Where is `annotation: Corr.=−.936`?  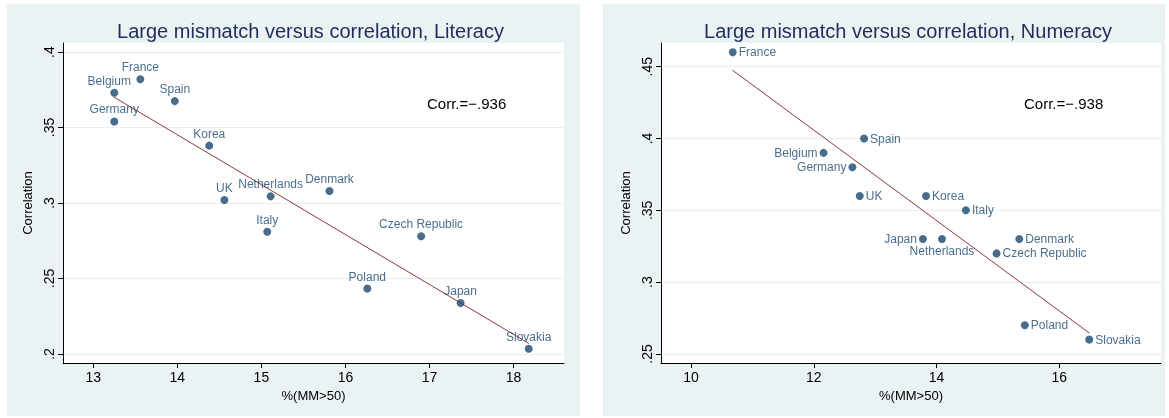
annotation: Corr.=−.936 is located at coordinates (467, 103).